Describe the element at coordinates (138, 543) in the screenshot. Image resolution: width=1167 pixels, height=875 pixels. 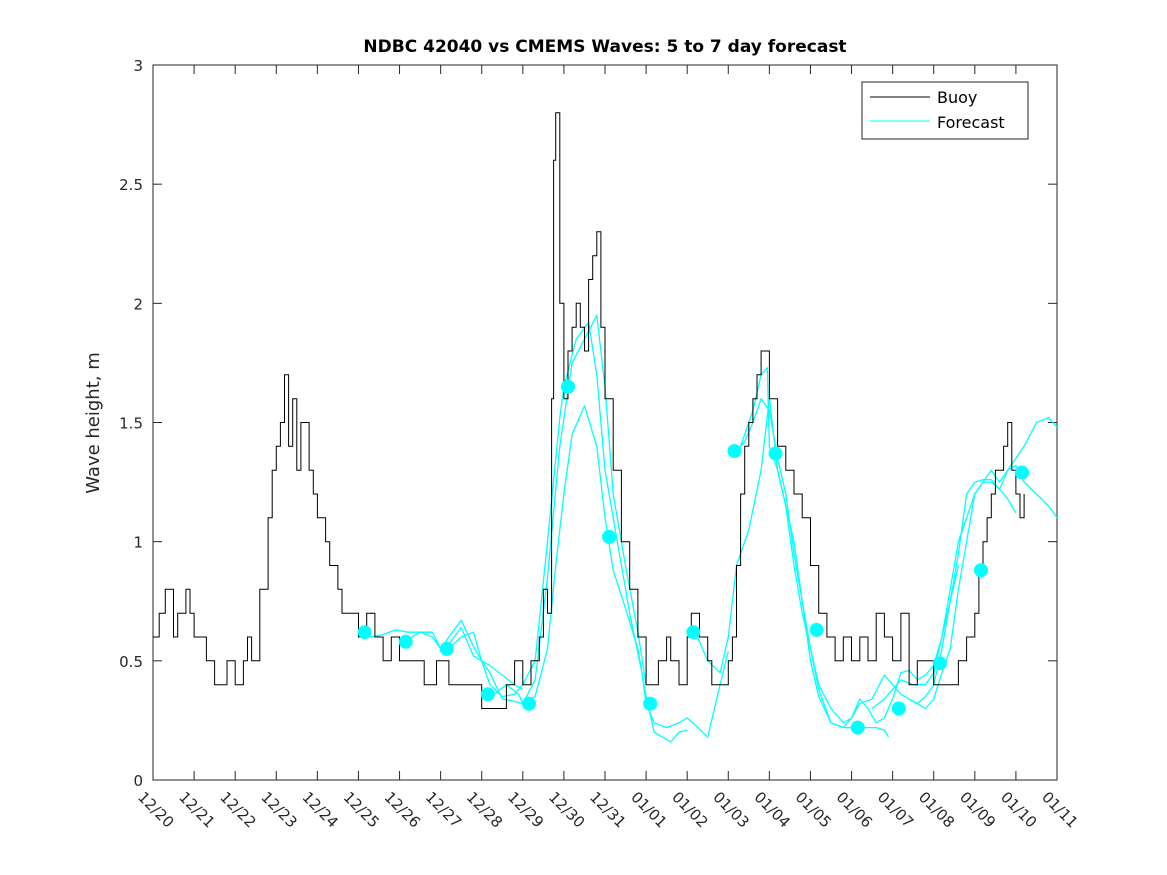
I see `y-tick-label: 1` at that location.